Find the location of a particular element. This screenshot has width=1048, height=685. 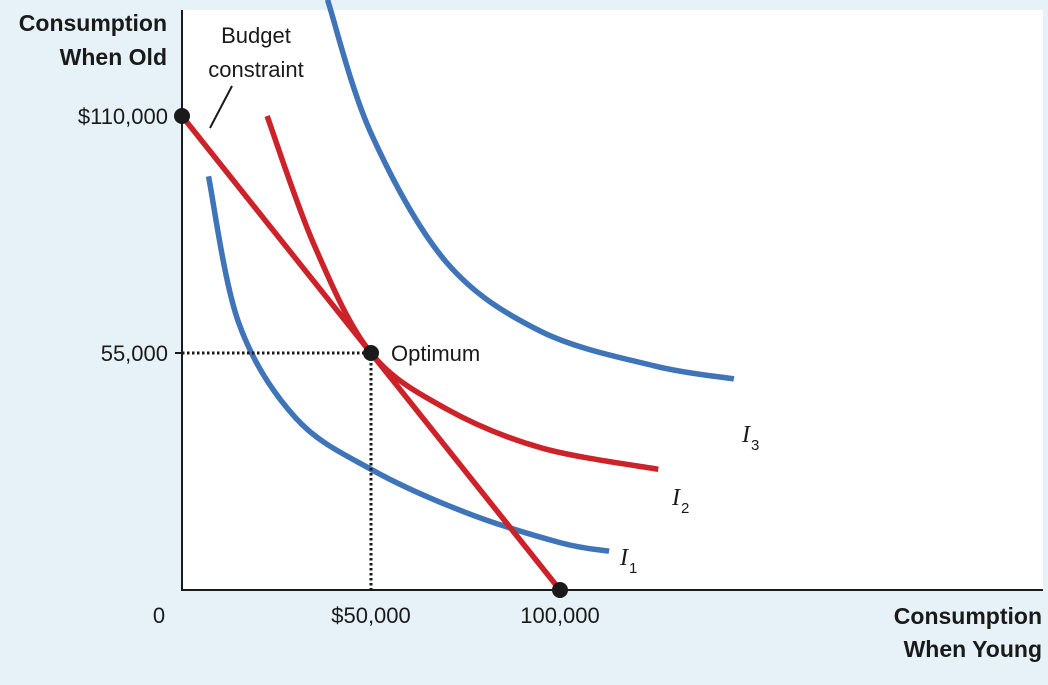

x-tick-label-0: 0 is located at coordinates (159, 615).